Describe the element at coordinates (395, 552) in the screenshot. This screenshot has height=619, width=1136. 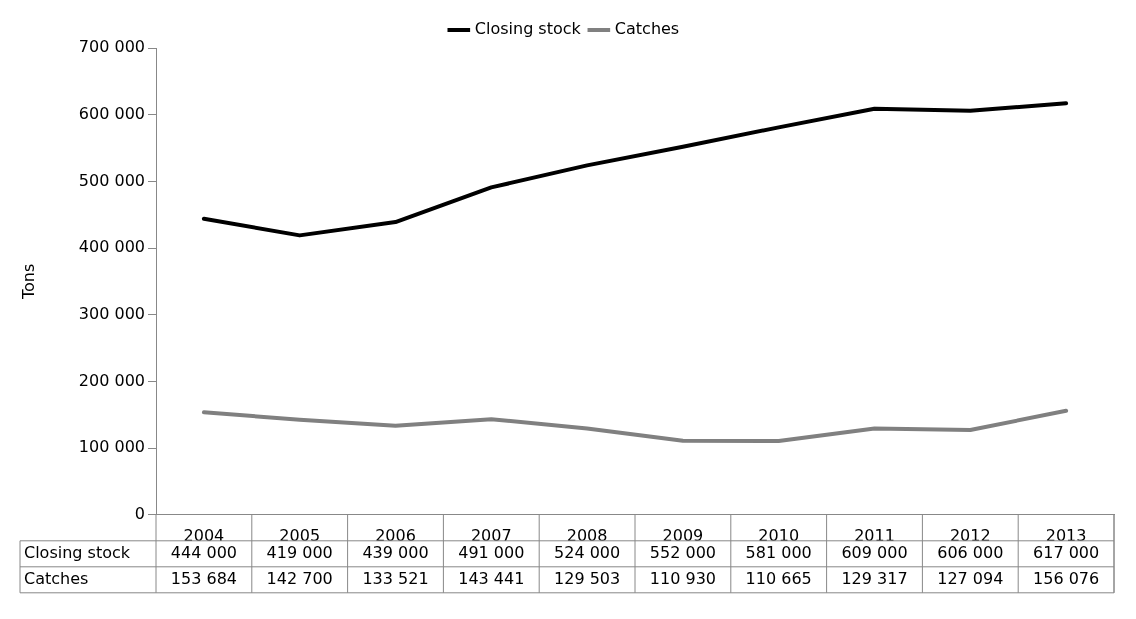
I see `data-label: 439 000` at that location.